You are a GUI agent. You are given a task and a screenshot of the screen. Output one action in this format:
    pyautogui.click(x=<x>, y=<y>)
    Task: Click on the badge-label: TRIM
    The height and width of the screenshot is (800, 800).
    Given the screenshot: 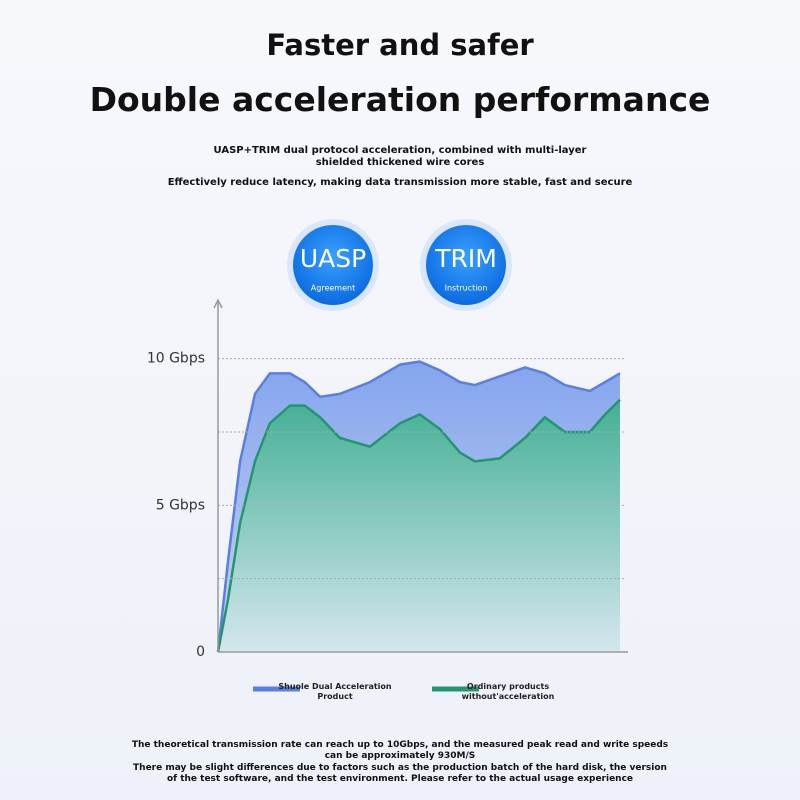 What is the action you would take?
    pyautogui.click(x=465, y=258)
    